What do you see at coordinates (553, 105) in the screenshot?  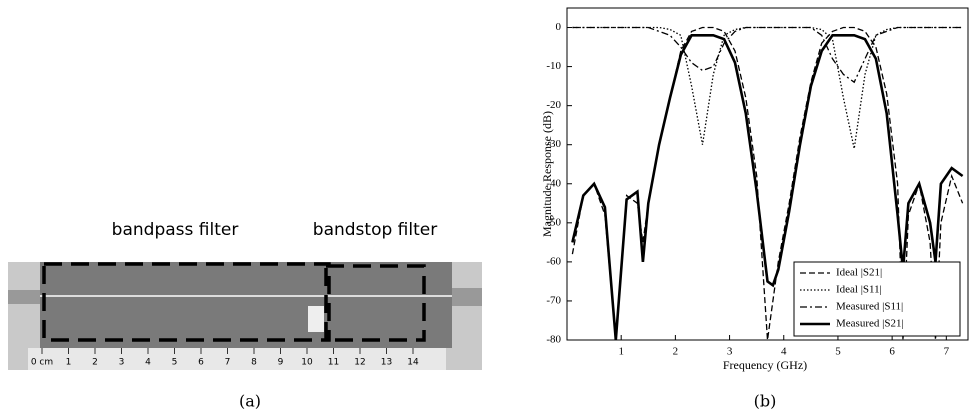 I see `y-tick-label: -20` at bounding box center [553, 105].